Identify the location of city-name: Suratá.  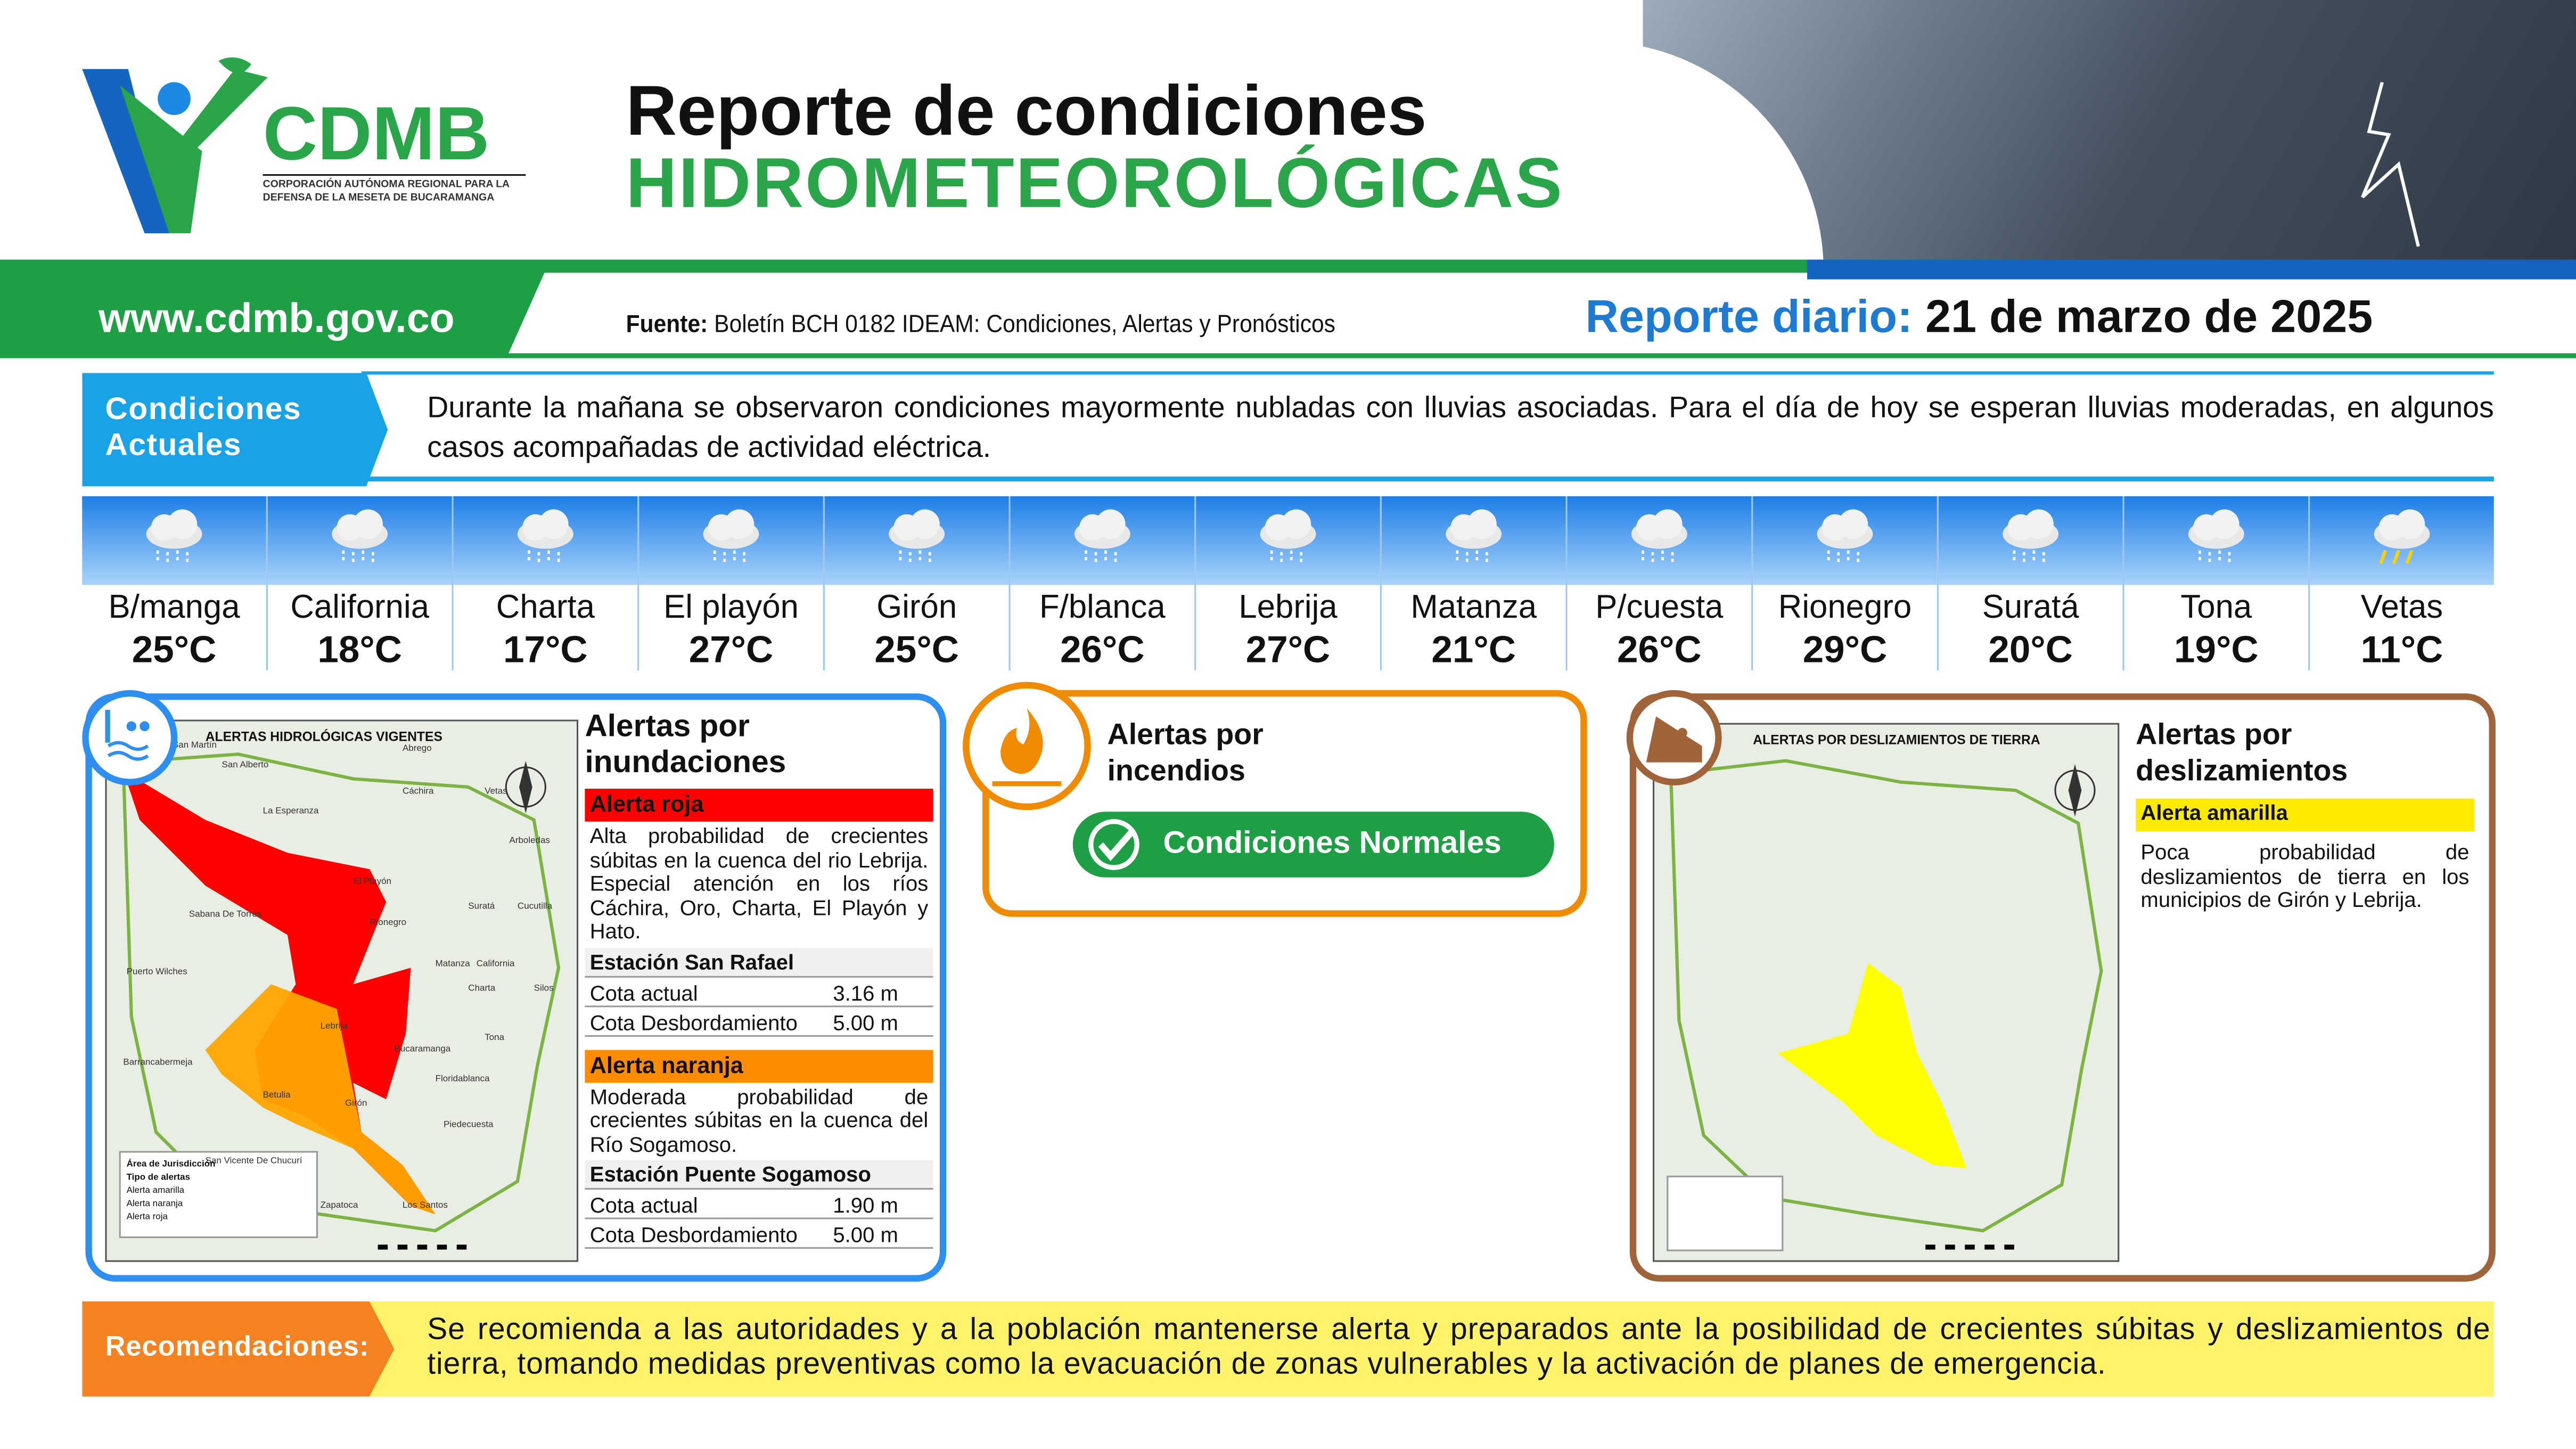
(2030, 608).